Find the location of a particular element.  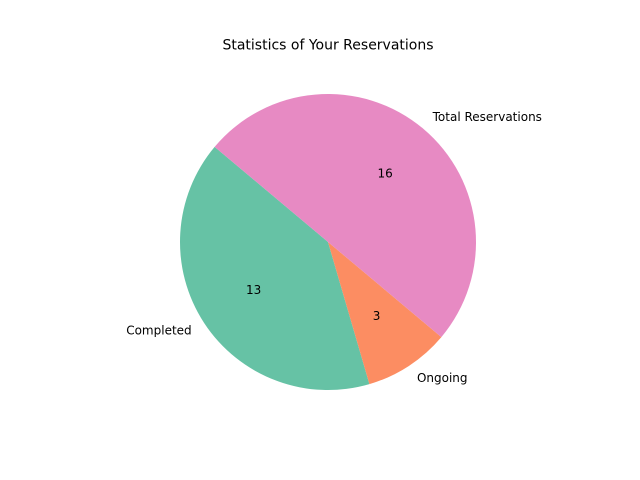

pie-value-completed: 13 is located at coordinates (253, 290).